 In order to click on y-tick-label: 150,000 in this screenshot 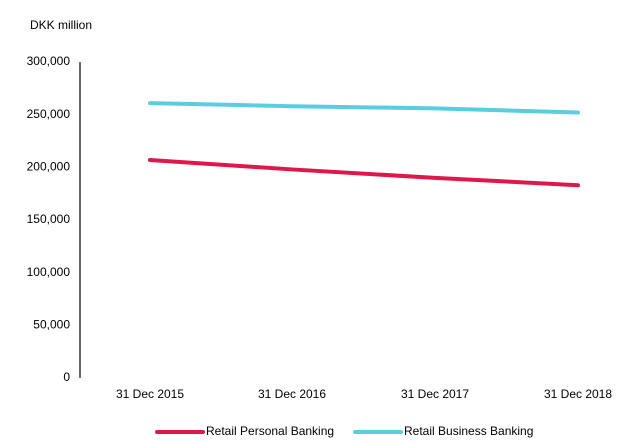, I will do `click(49, 219)`.